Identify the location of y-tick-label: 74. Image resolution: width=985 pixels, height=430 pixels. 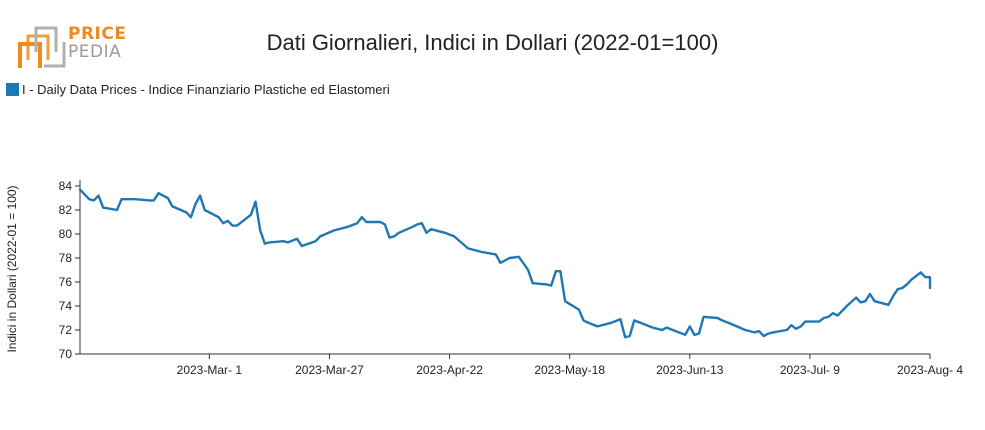
(66, 306).